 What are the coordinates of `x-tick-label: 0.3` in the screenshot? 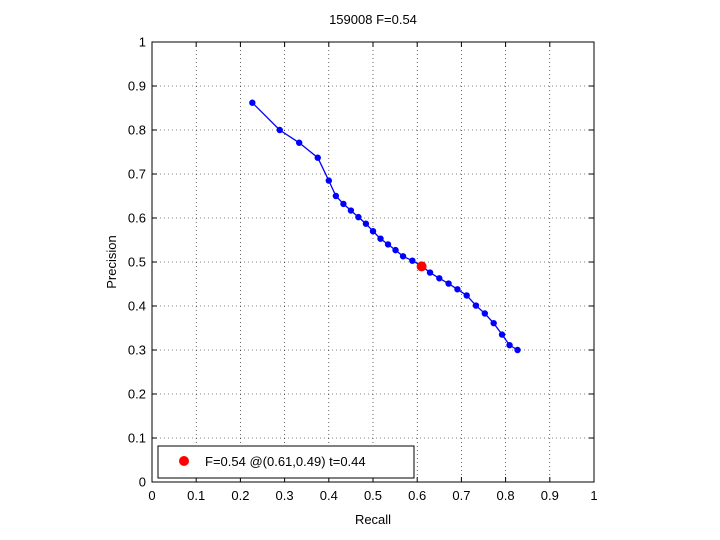 It's located at (285, 495).